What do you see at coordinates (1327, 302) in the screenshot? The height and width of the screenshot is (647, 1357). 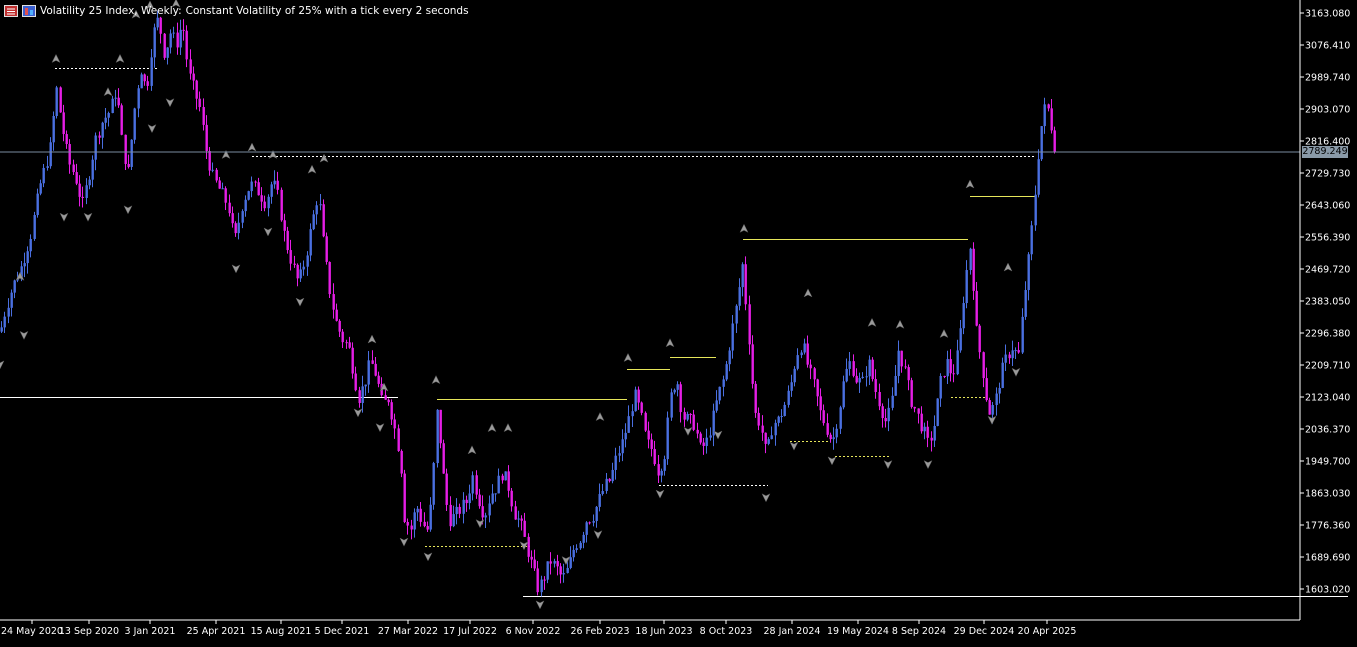 I see `price-tick-label: 2383.050` at bounding box center [1327, 302].